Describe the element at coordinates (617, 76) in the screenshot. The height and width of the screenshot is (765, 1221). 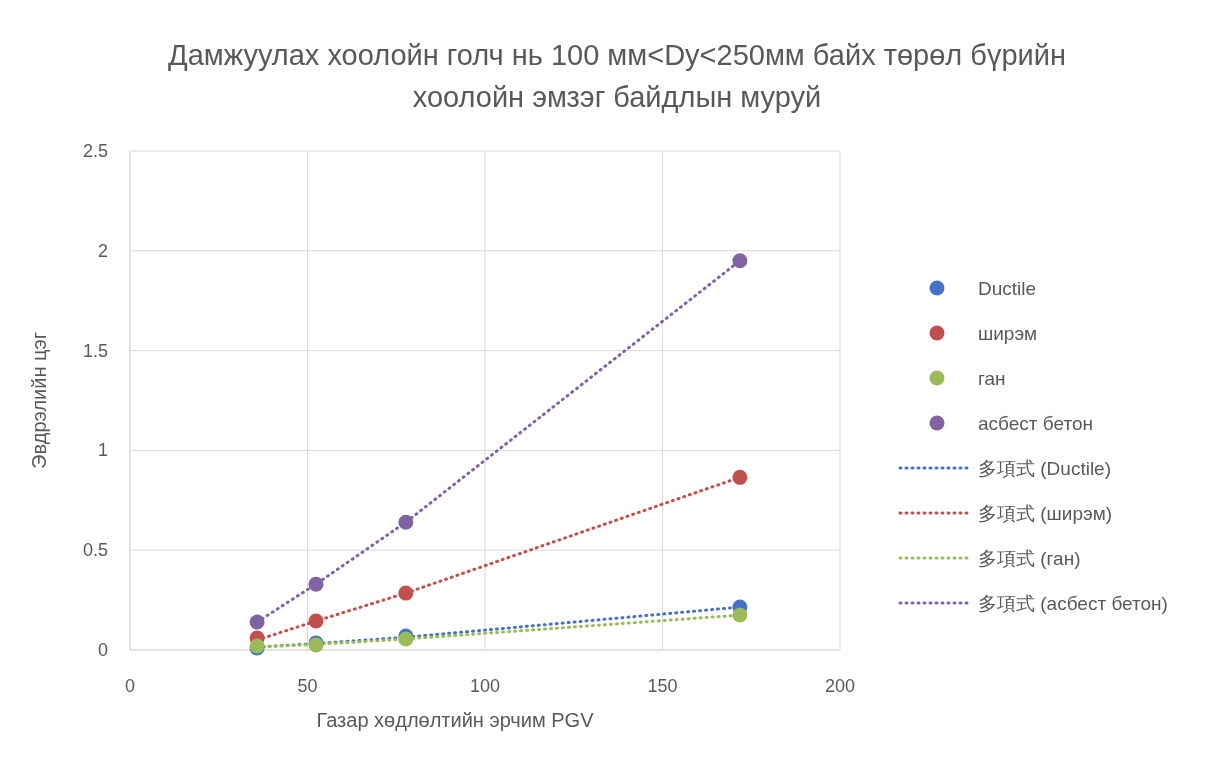
I see `chart-title: Дамжуулах хоолойн голч нь 100 мм<Dy<250мм байх төрөл бүрийн хоолойн эмзэг байдлын муруй` at that location.